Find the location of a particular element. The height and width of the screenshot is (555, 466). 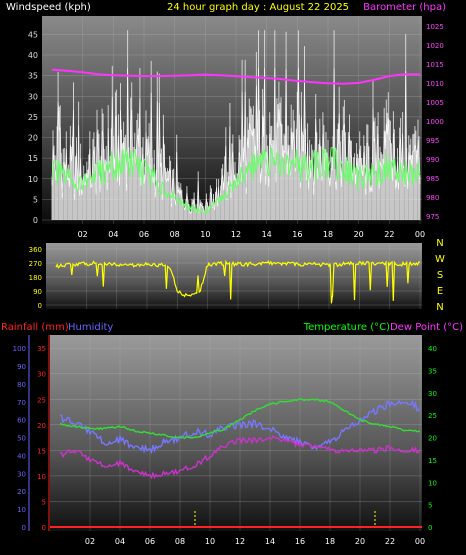

direction-y-tick-label: 270 is located at coordinates (35, 264).